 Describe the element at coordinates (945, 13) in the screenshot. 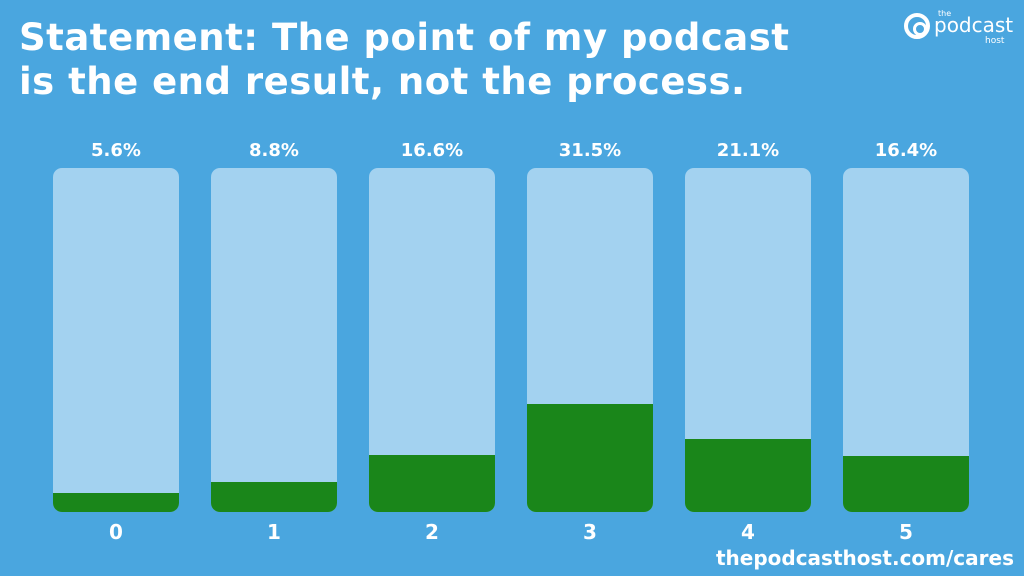

I see `logo-the: the` at that location.